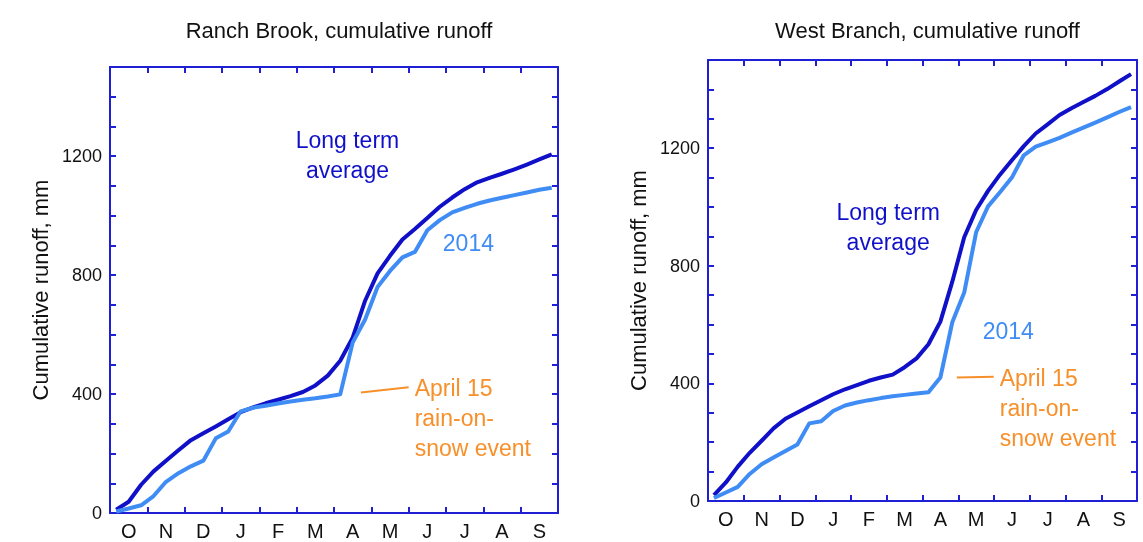 The image size is (1143, 542). Describe the element at coordinates (339, 30) in the screenshot. I see `chart-title: Ranch Brook, cumulative runoff` at that location.